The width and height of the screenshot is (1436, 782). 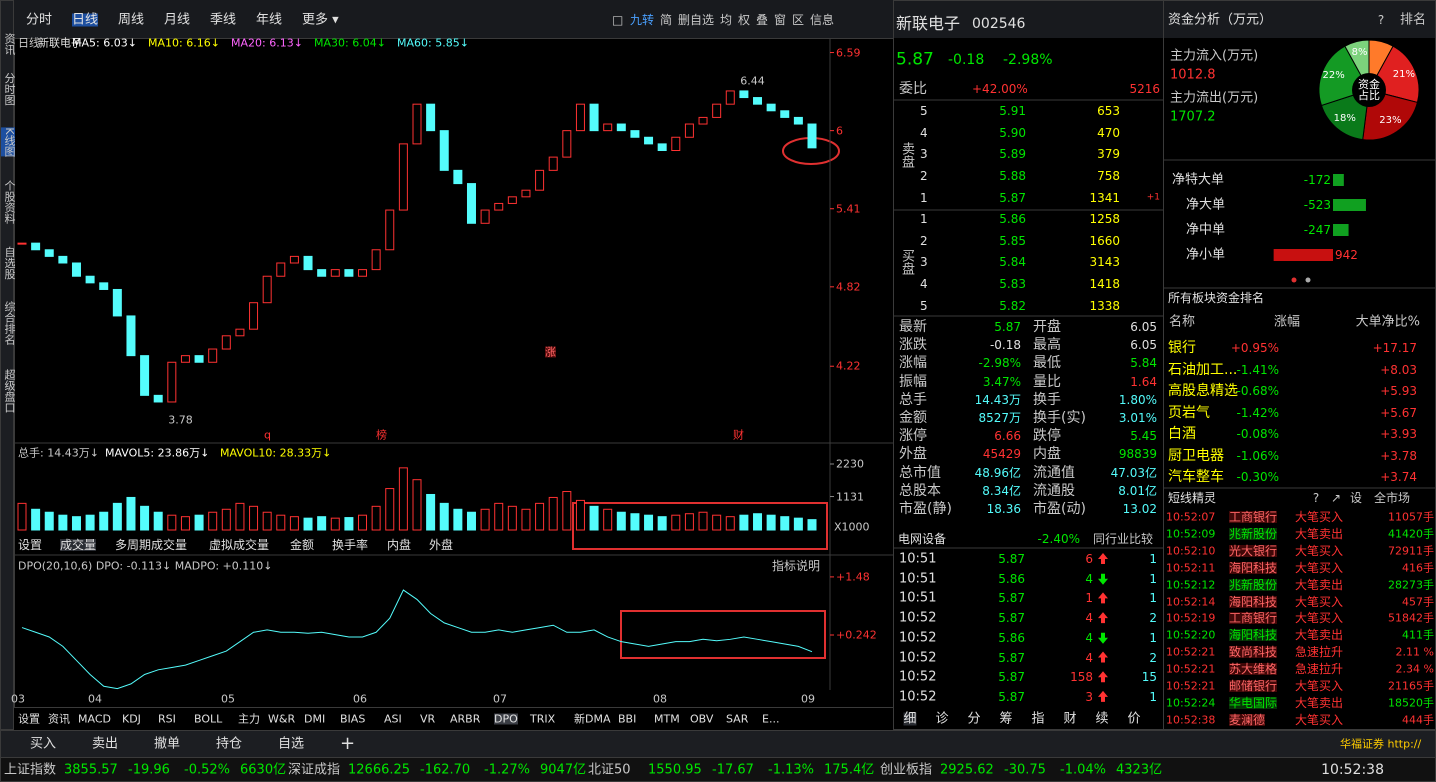 What do you see at coordinates (9, 323) in the screenshot?
I see `side-tab: 综合排名` at bounding box center [9, 323].